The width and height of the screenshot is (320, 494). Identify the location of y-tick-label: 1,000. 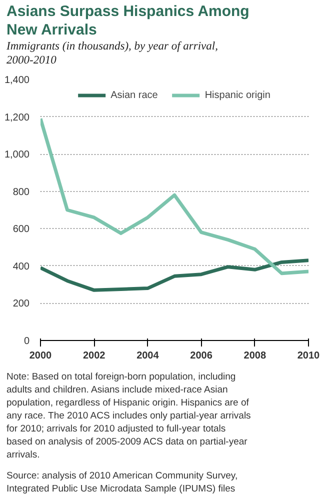
(17, 155).